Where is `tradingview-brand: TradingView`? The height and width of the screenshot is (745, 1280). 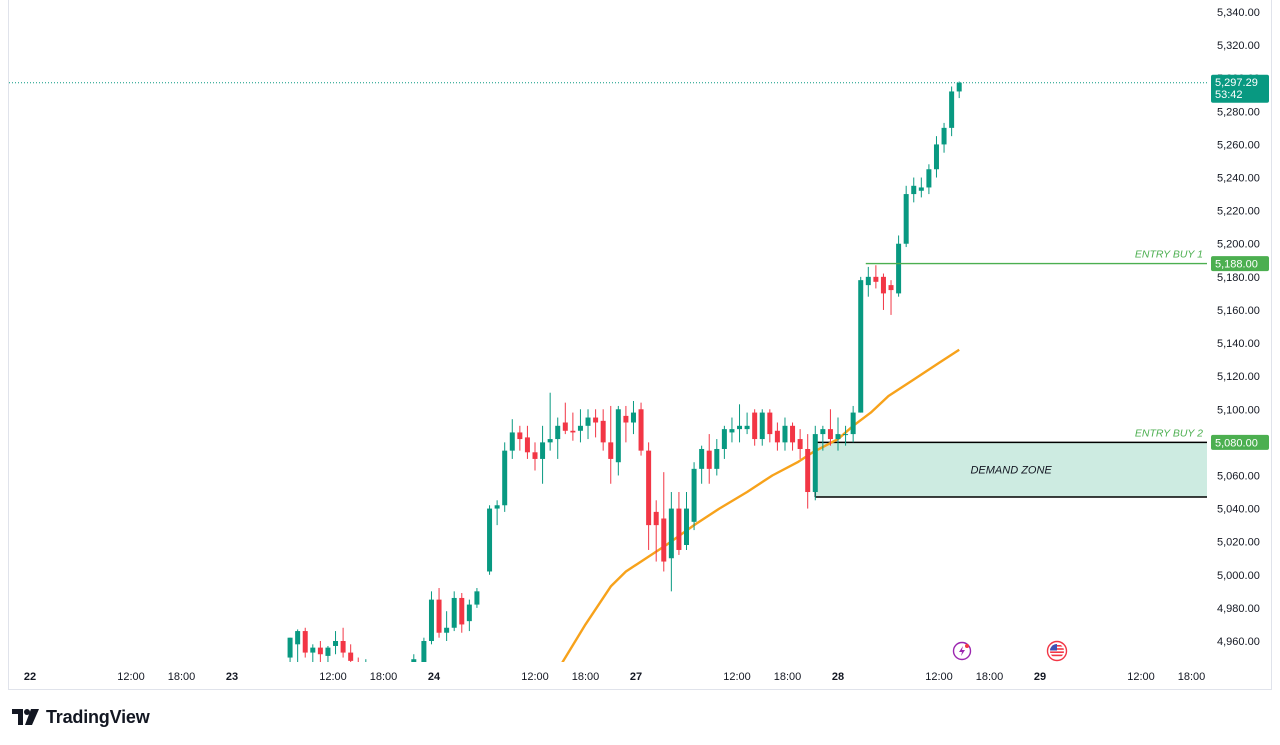 tradingview-brand: TradingView is located at coordinates (81, 717).